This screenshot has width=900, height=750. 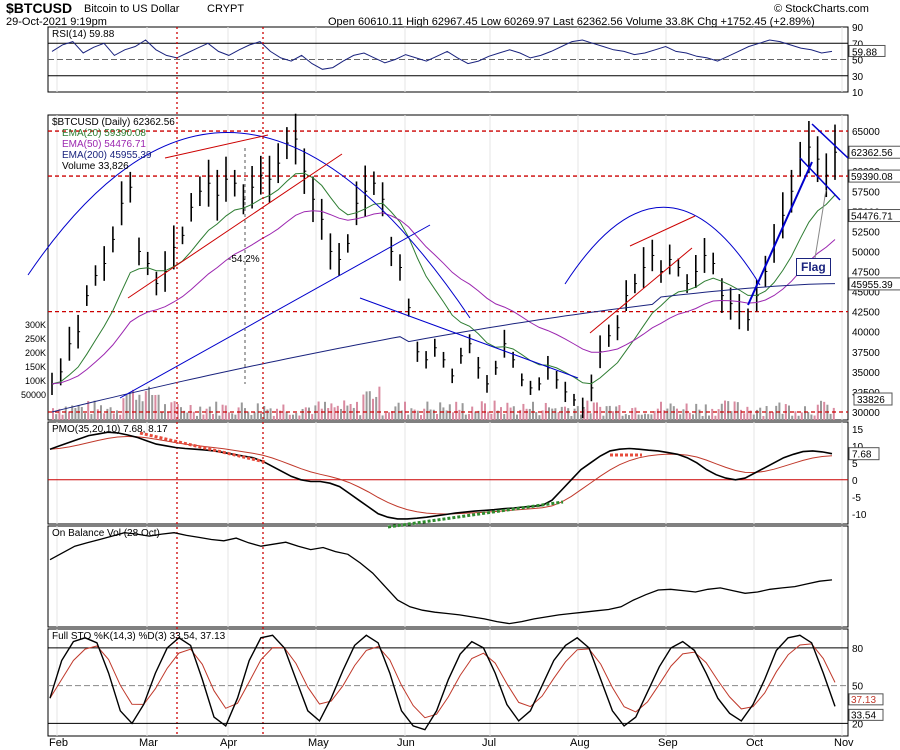 I want to click on rsi-last-flag-box, so click(x=867, y=50).